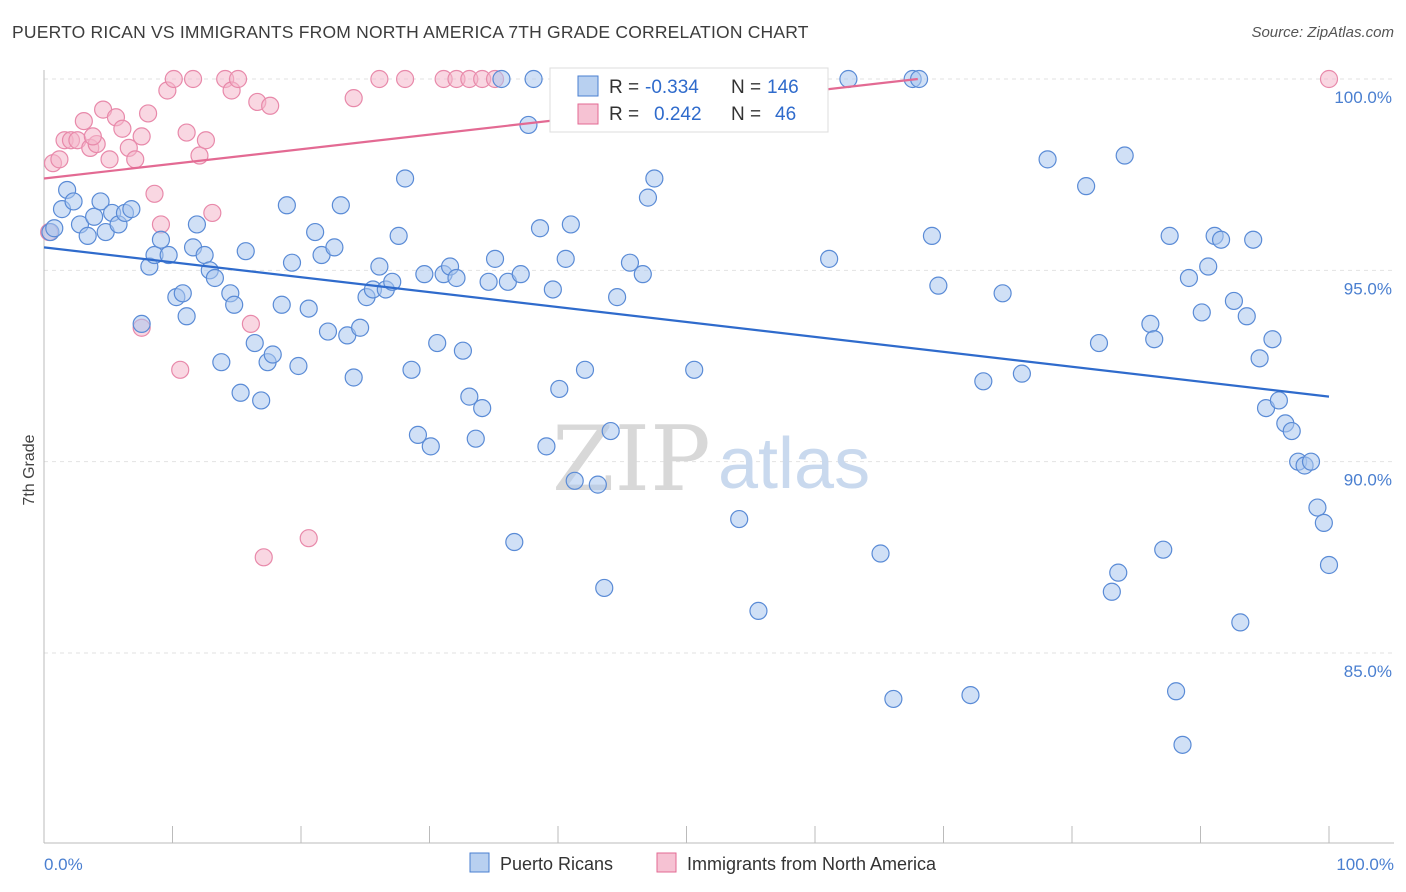 The height and width of the screenshot is (892, 1406). What do you see at coordinates (794, 464) in the screenshot?
I see `watermark-atlas: atlas` at bounding box center [794, 464].